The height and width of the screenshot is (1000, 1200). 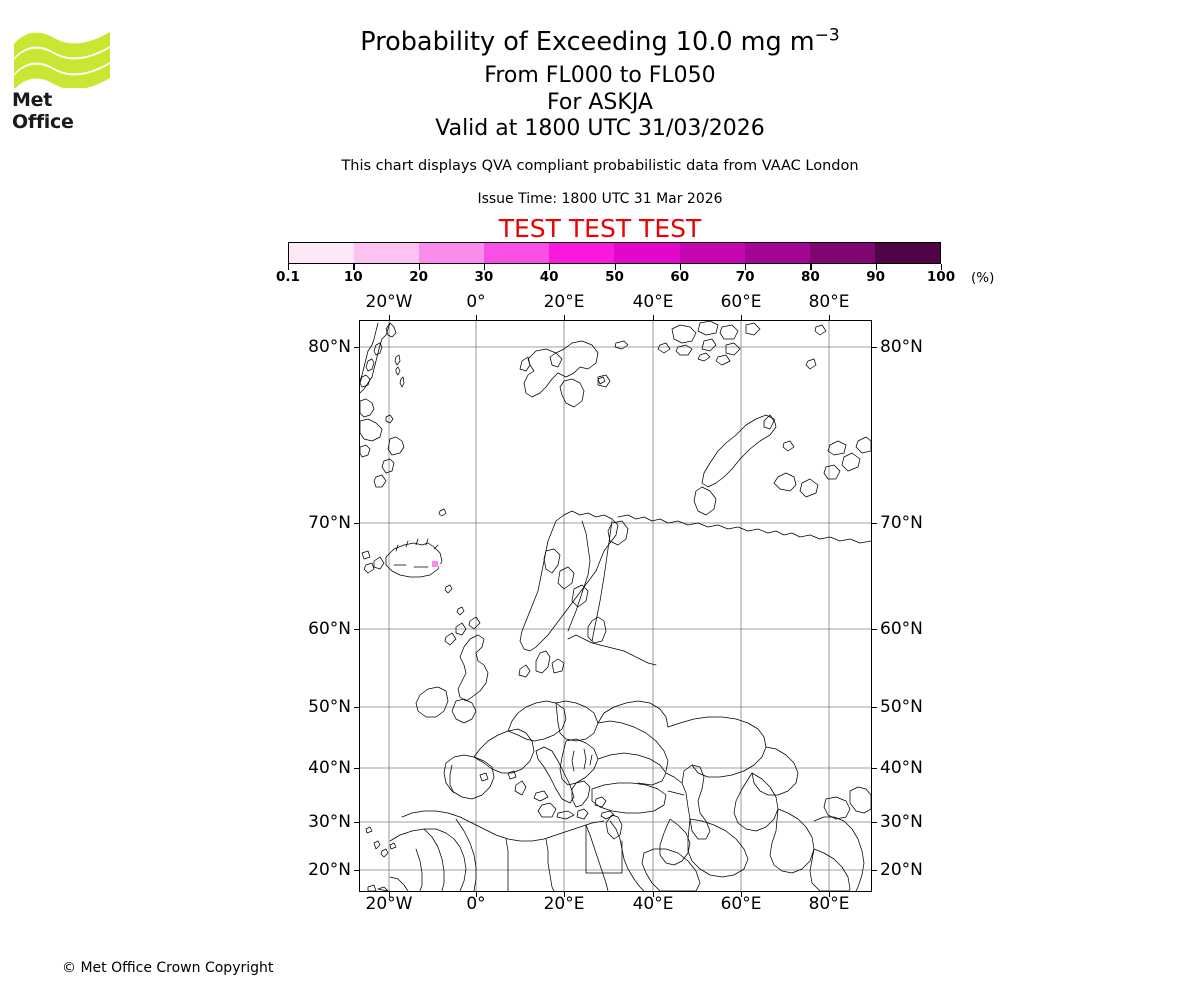 I want to click on tick-lon-top--20, so click(x=390, y=317).